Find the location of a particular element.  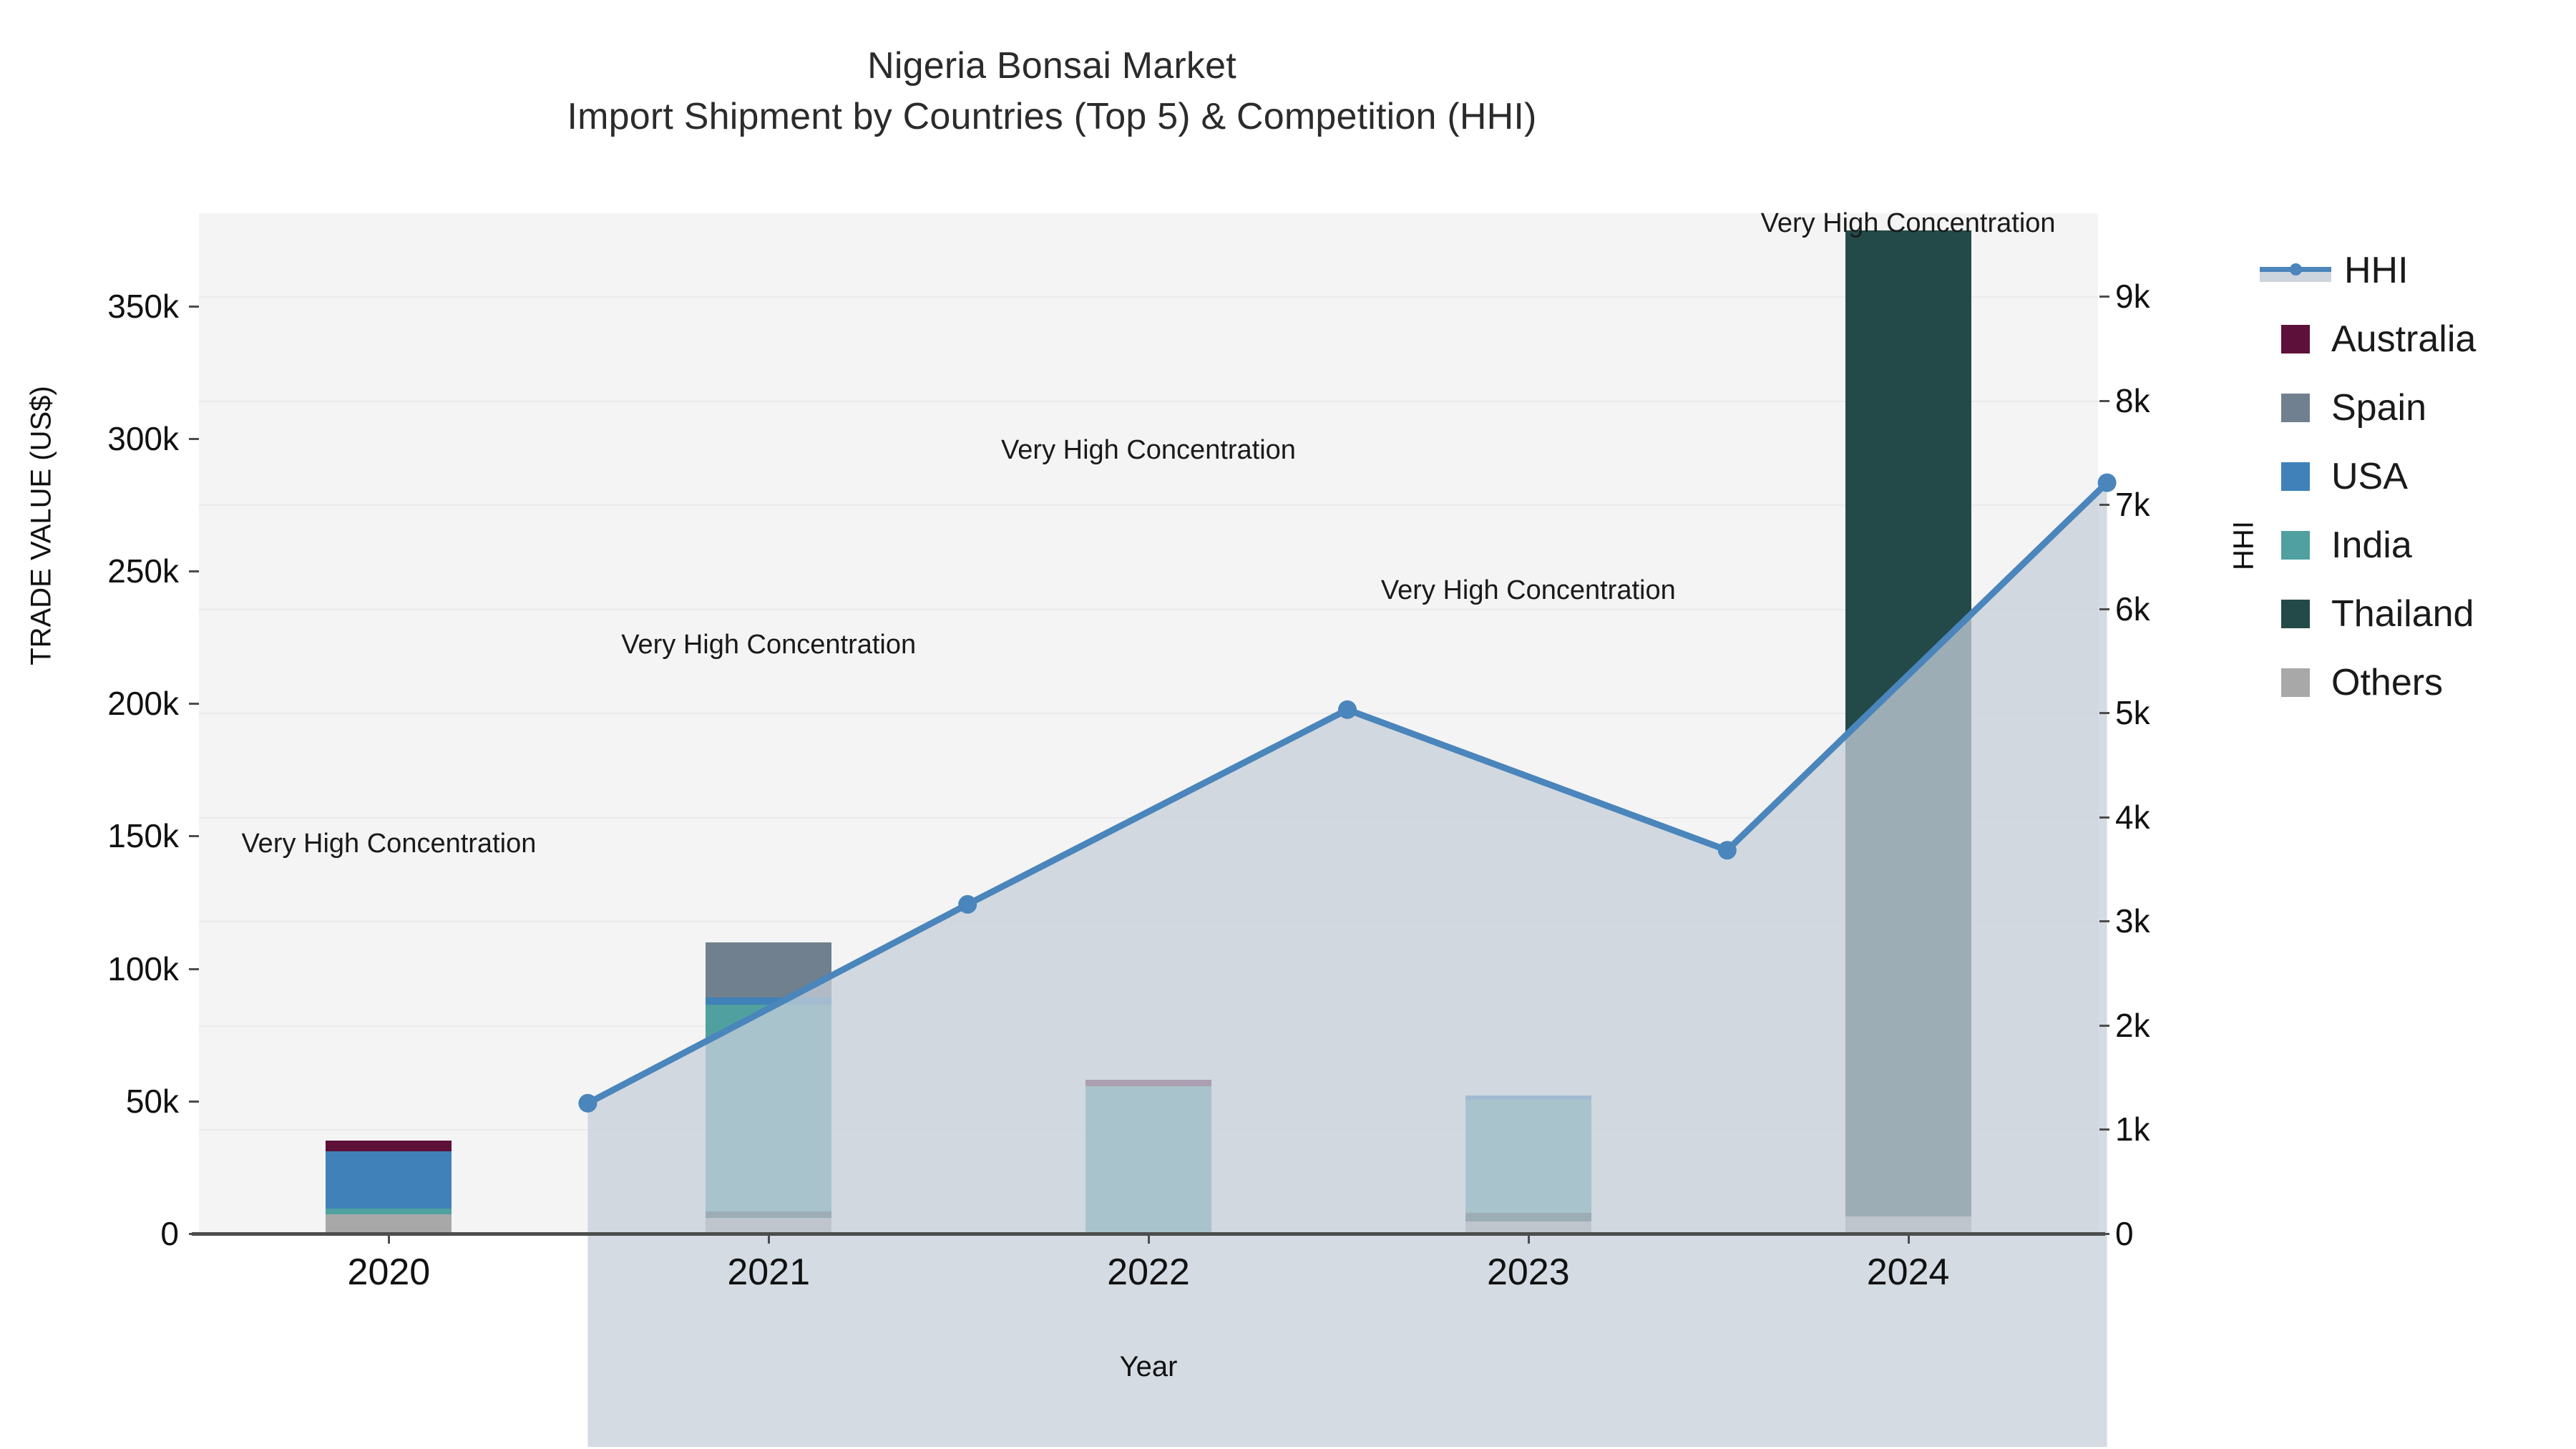

bar-segment-others is located at coordinates (389, 1224).